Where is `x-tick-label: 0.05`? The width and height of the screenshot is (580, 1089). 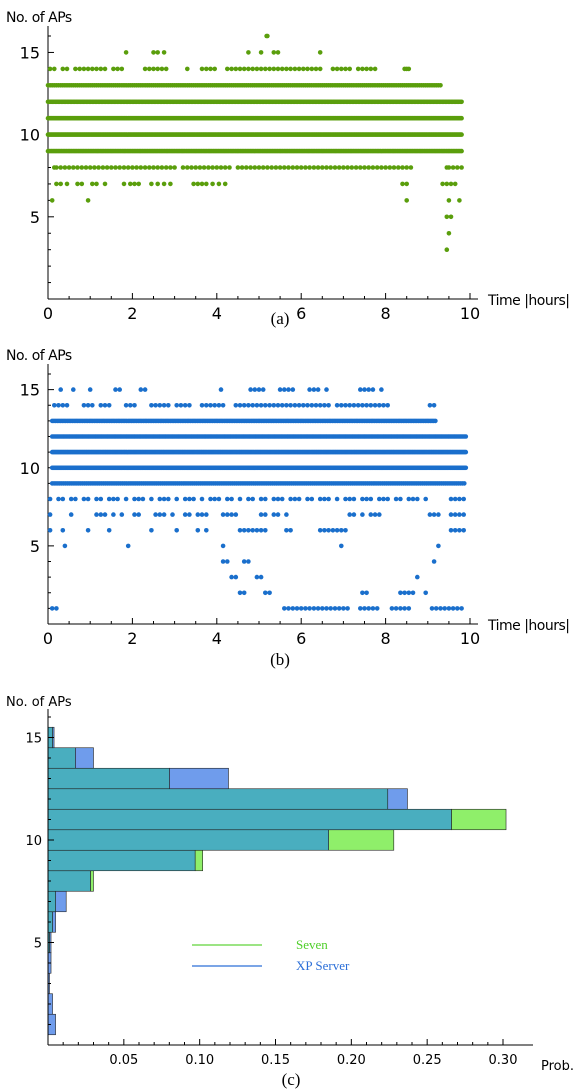
x-tick-label: 0.05 is located at coordinates (123, 1060).